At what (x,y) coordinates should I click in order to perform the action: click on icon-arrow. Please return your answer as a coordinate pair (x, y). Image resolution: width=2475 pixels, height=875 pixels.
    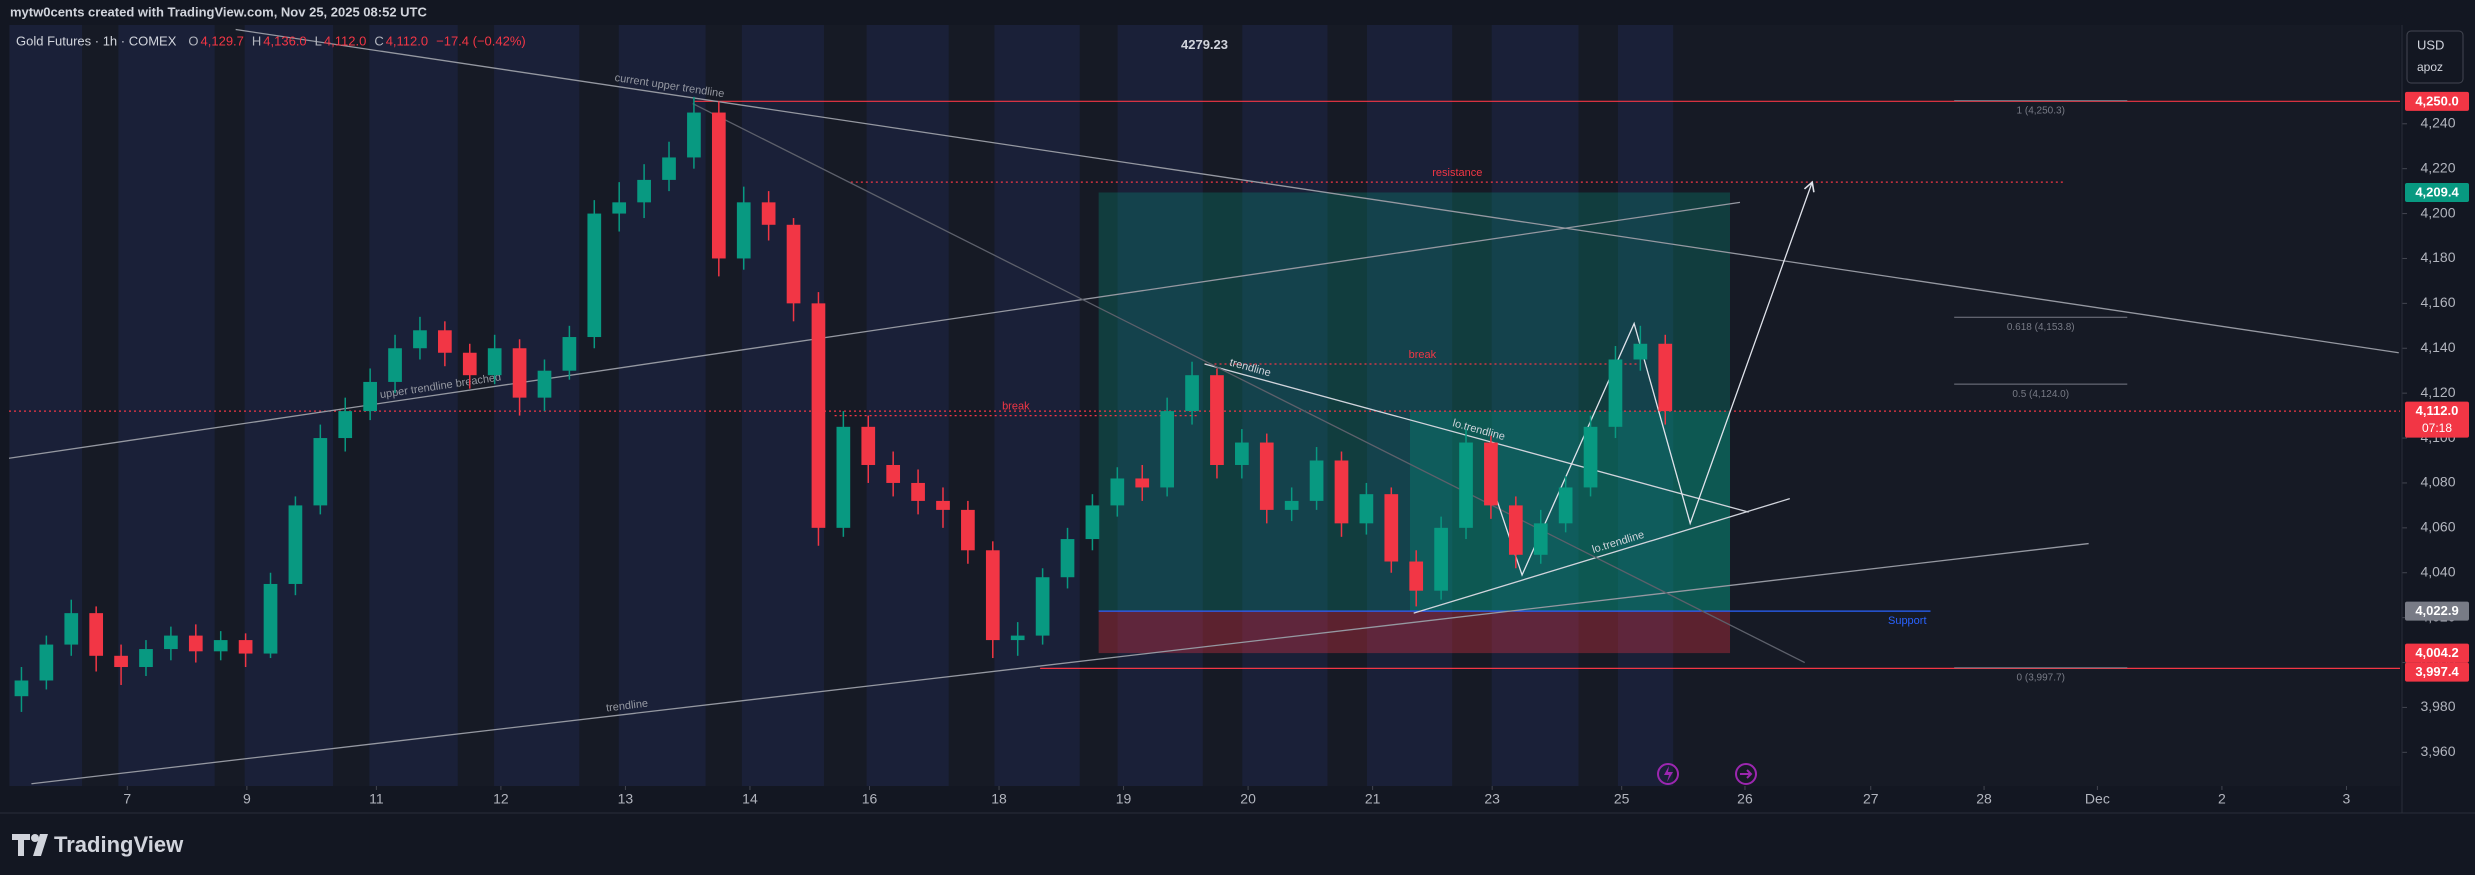
    Looking at the image, I should click on (1746, 774).